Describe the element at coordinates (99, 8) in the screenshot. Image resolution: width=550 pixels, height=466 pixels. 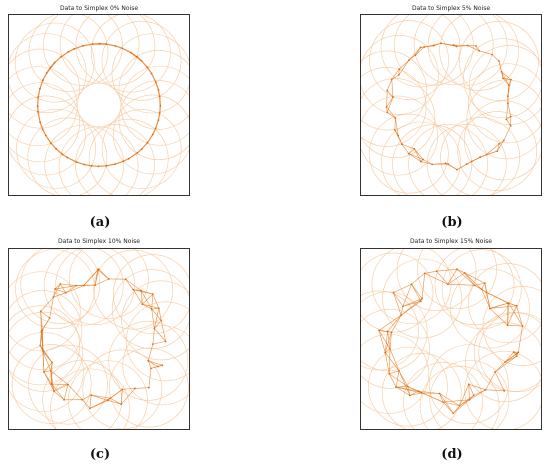
I see `panel-a-title: Data to Simplex 0% Noise` at that location.